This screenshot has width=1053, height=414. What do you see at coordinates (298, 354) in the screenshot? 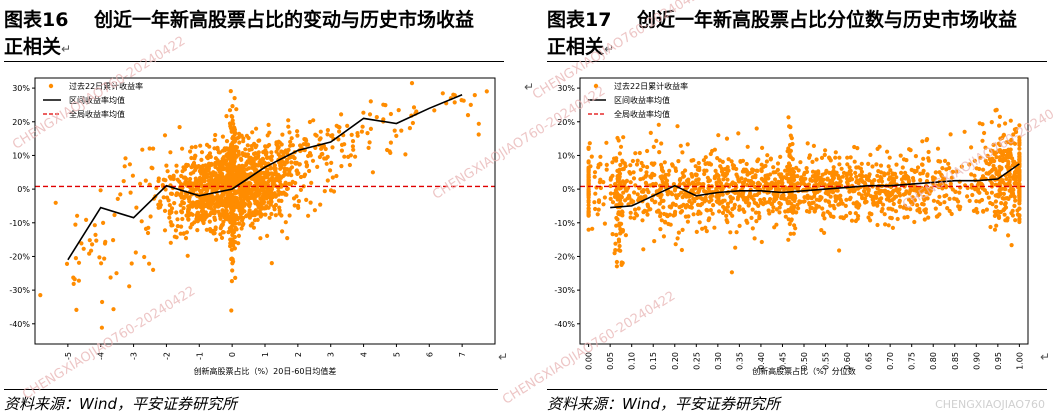
I see `x-tick-label: 2` at bounding box center [298, 354].